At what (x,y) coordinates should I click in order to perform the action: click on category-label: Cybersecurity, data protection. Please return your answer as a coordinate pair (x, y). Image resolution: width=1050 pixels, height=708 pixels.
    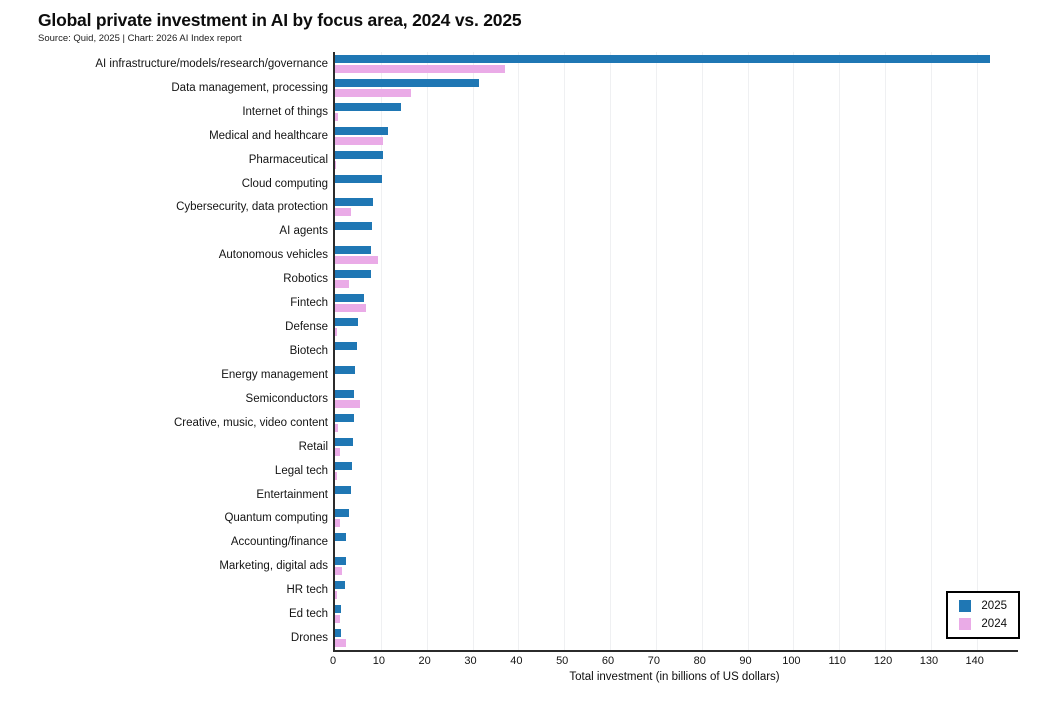
    Looking at the image, I should click on (252, 207).